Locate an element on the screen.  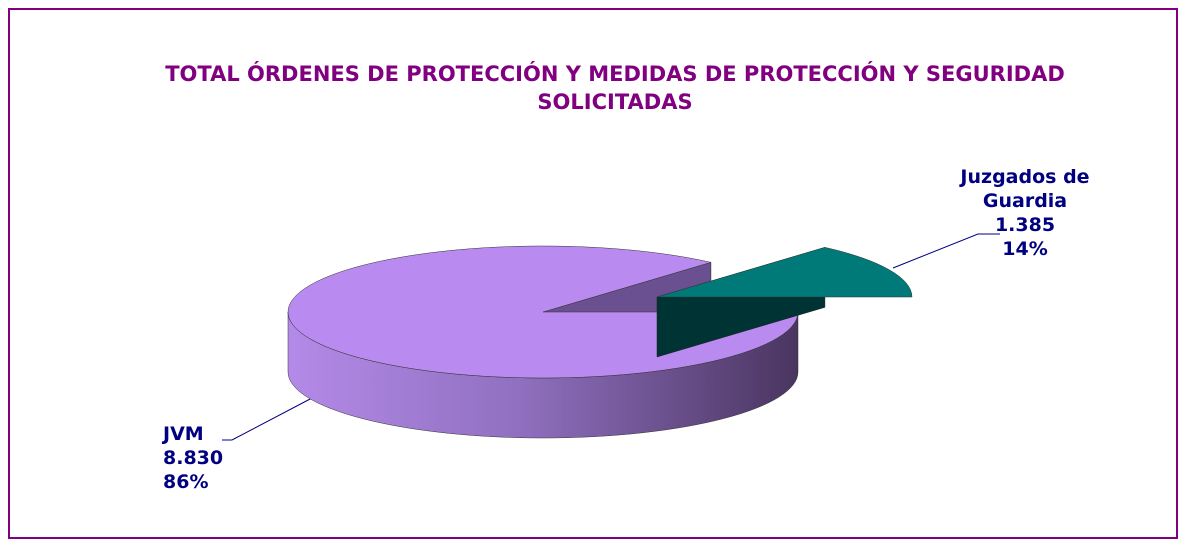
category-label: Juzgados de Guardia is located at coordinates (1025, 189).